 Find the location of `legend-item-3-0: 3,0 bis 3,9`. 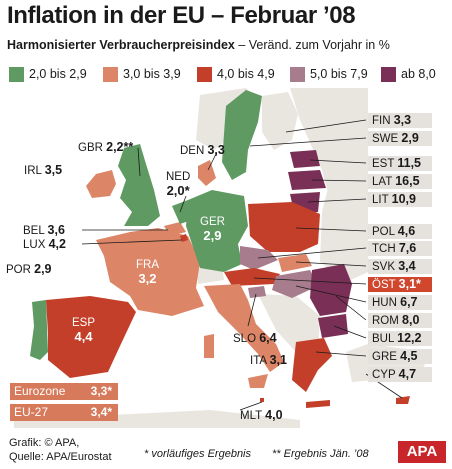

legend-item-3-0: 3,0 bis 3,9 is located at coordinates (142, 74).